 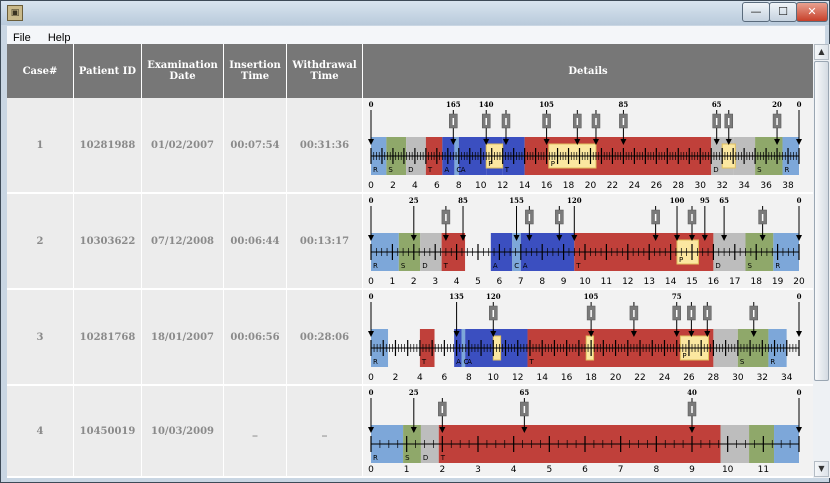 What do you see at coordinates (821, 221) in the screenshot?
I see `scroll-thumb` at bounding box center [821, 221].